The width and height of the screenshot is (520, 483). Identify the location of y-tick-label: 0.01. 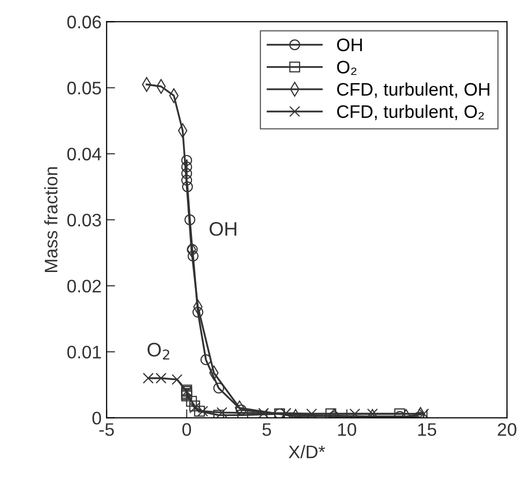
(84, 352).